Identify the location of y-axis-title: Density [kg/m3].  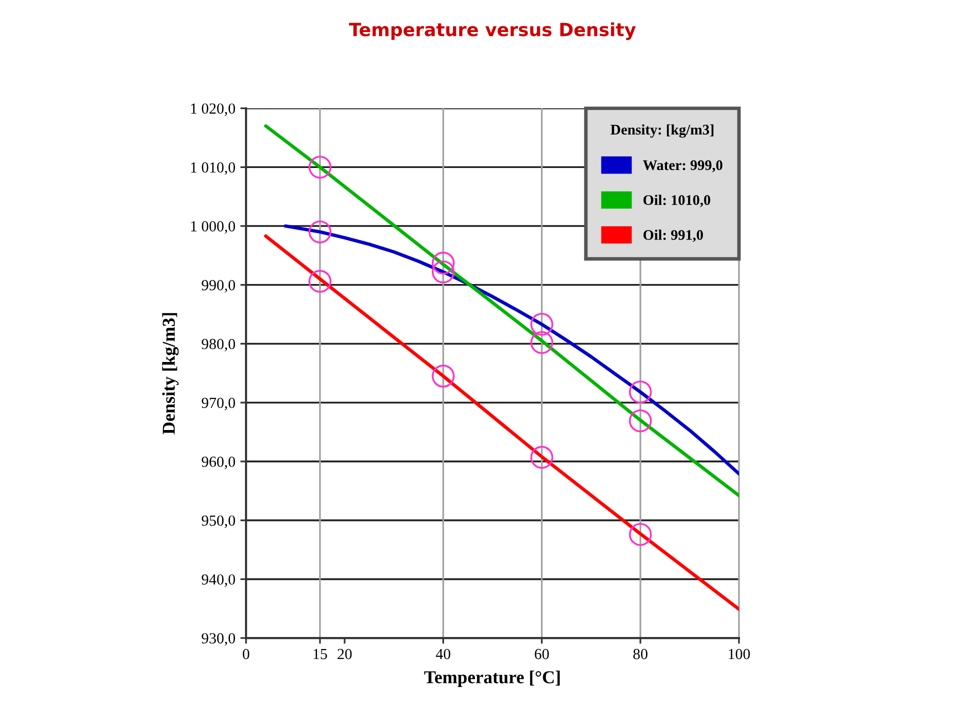
(170, 373).